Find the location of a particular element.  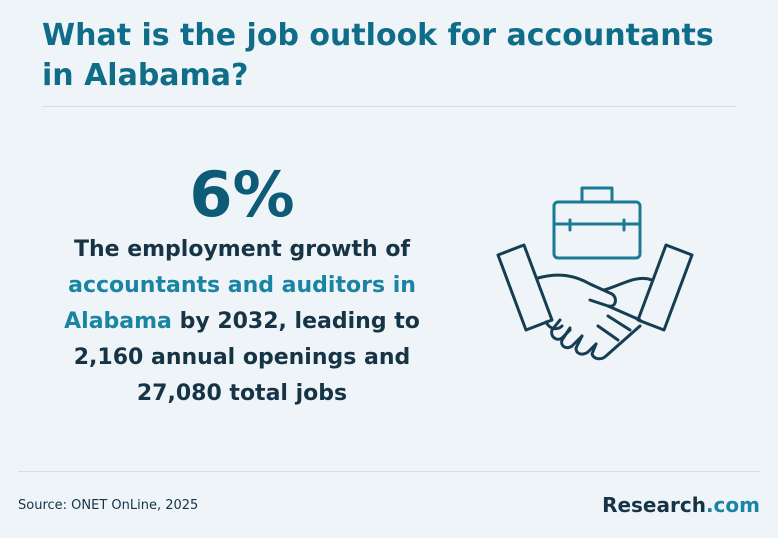

brand-suffix: .com is located at coordinates (732, 505).